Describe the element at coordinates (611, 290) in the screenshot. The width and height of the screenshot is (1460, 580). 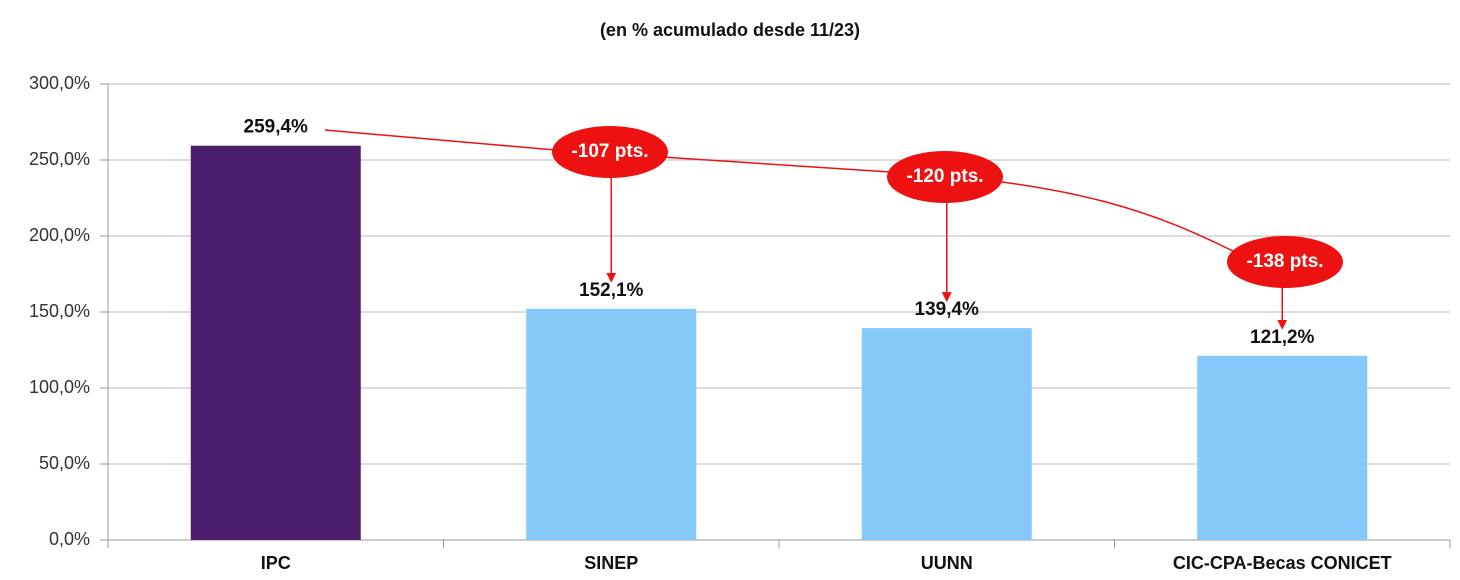
I see `value-label: 152,1%` at that location.